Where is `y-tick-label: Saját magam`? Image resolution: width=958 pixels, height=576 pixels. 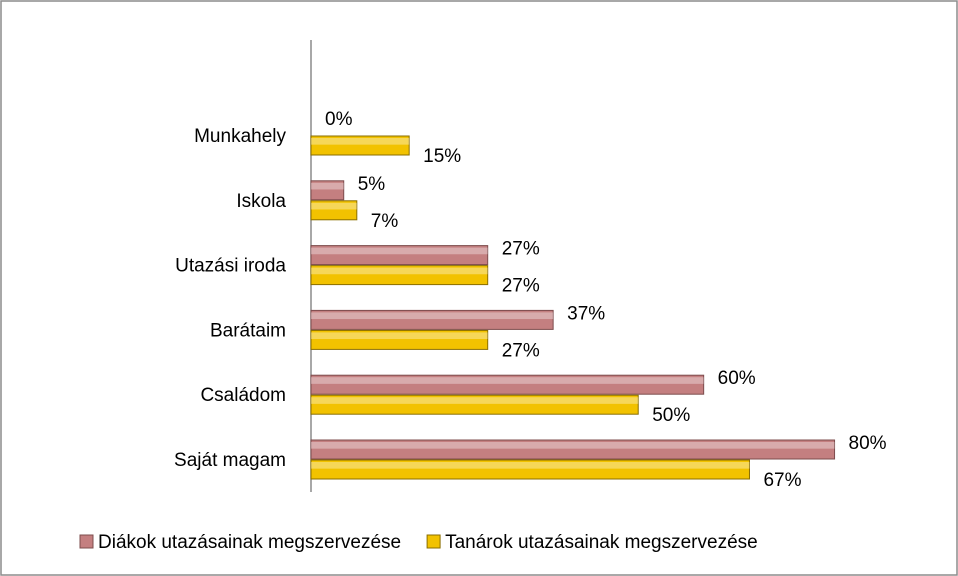
y-tick-label: Saját magam is located at coordinates (230, 460).